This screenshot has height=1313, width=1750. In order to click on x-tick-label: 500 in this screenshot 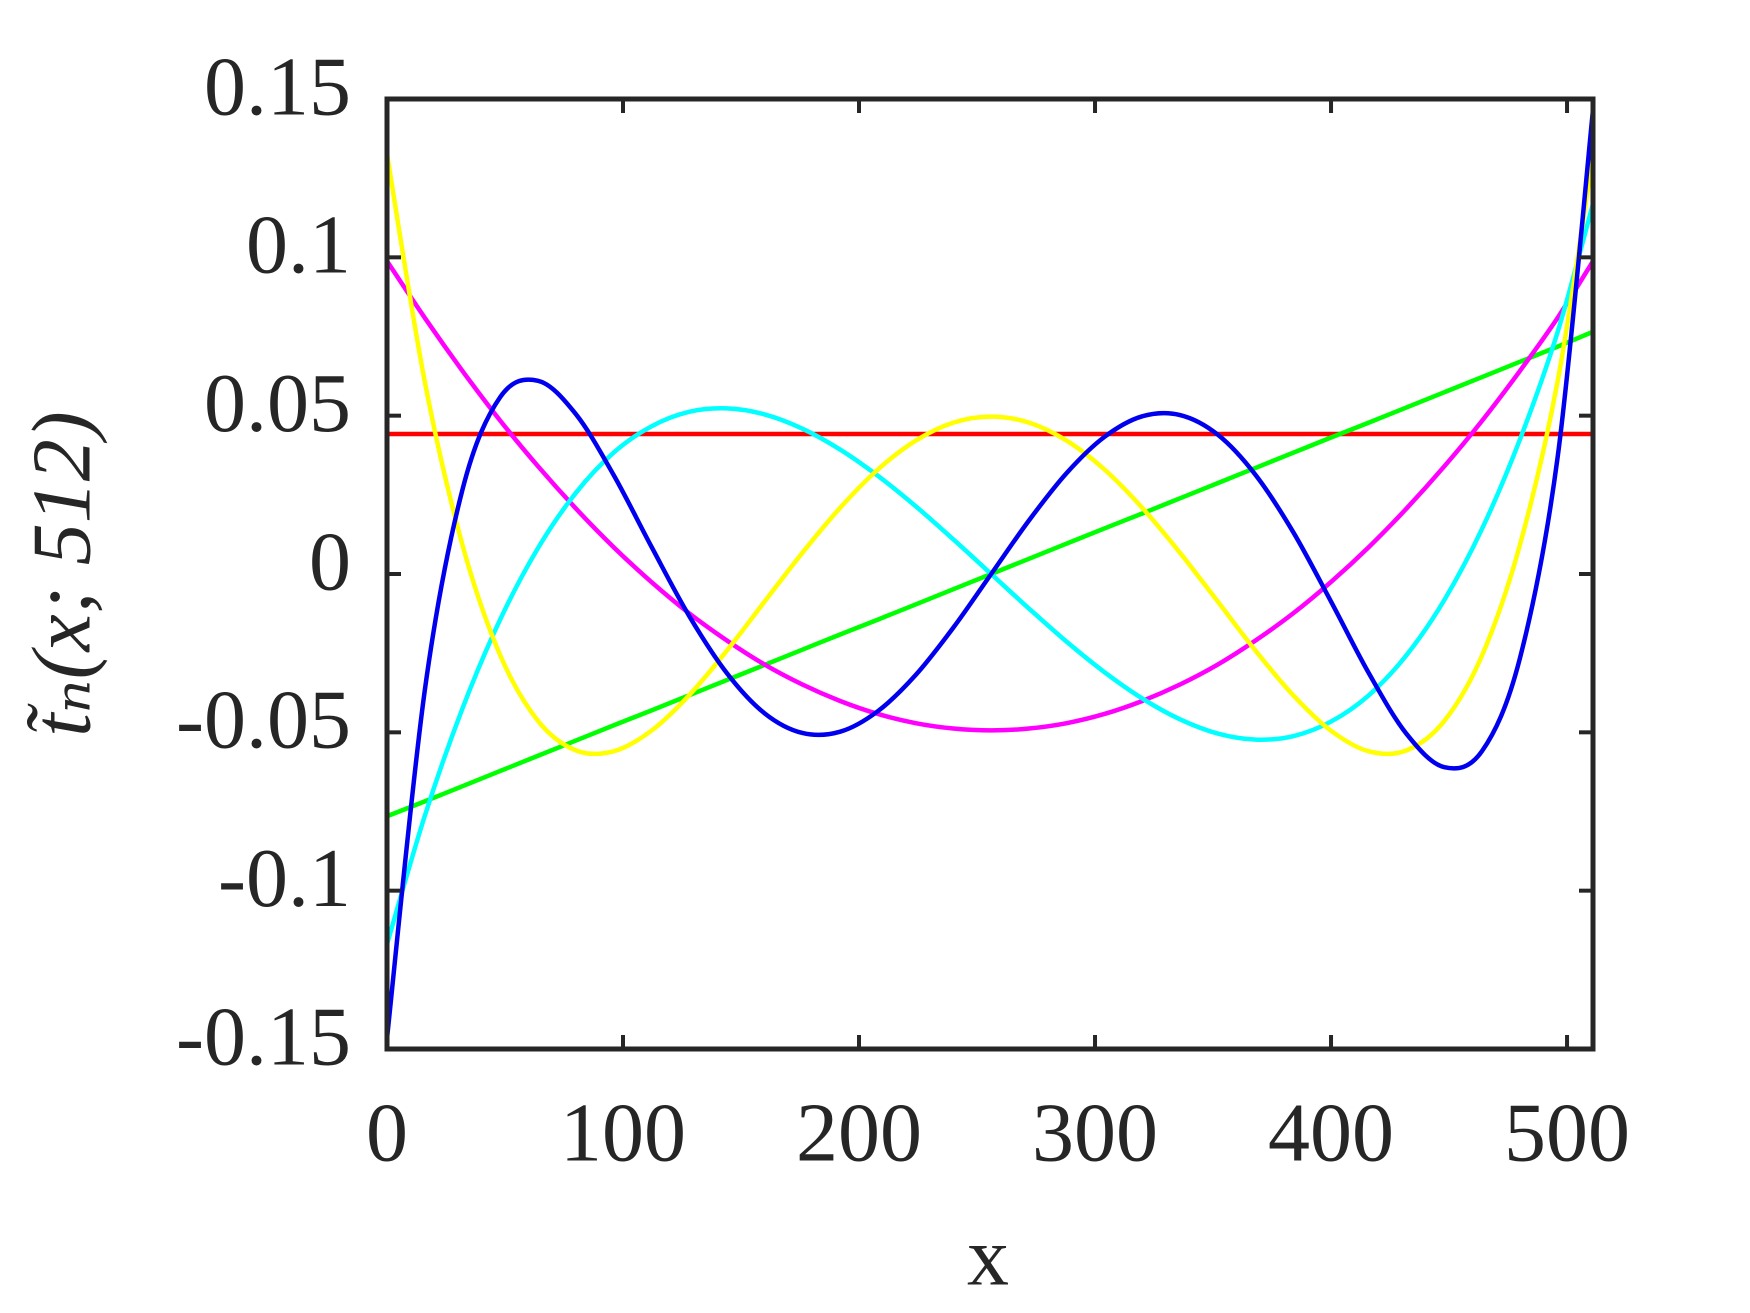, I will do `click(1567, 1132)`.